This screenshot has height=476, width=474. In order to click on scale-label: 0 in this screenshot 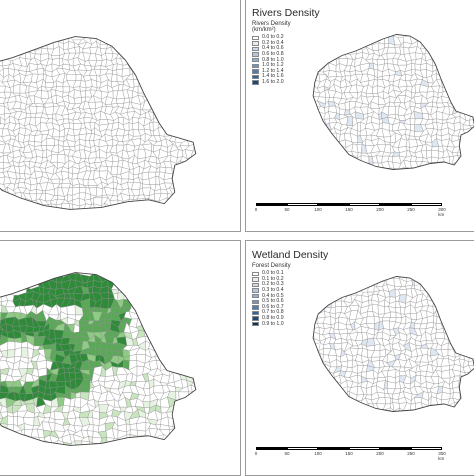, I will do `click(256, 209)`.